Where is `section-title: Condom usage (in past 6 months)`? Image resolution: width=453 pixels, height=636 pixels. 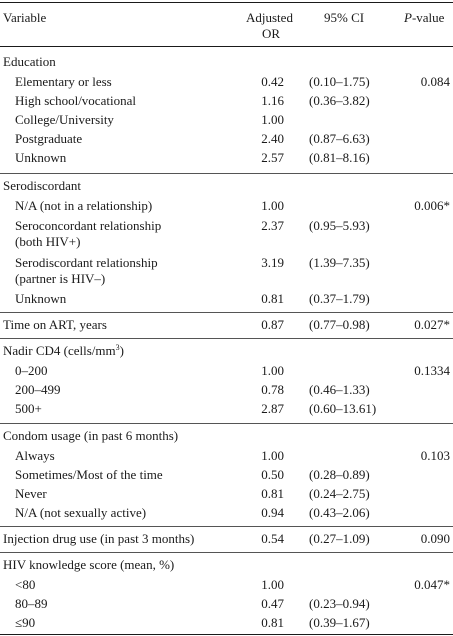 section-title: Condom usage (in past 6 months) is located at coordinates (91, 435).